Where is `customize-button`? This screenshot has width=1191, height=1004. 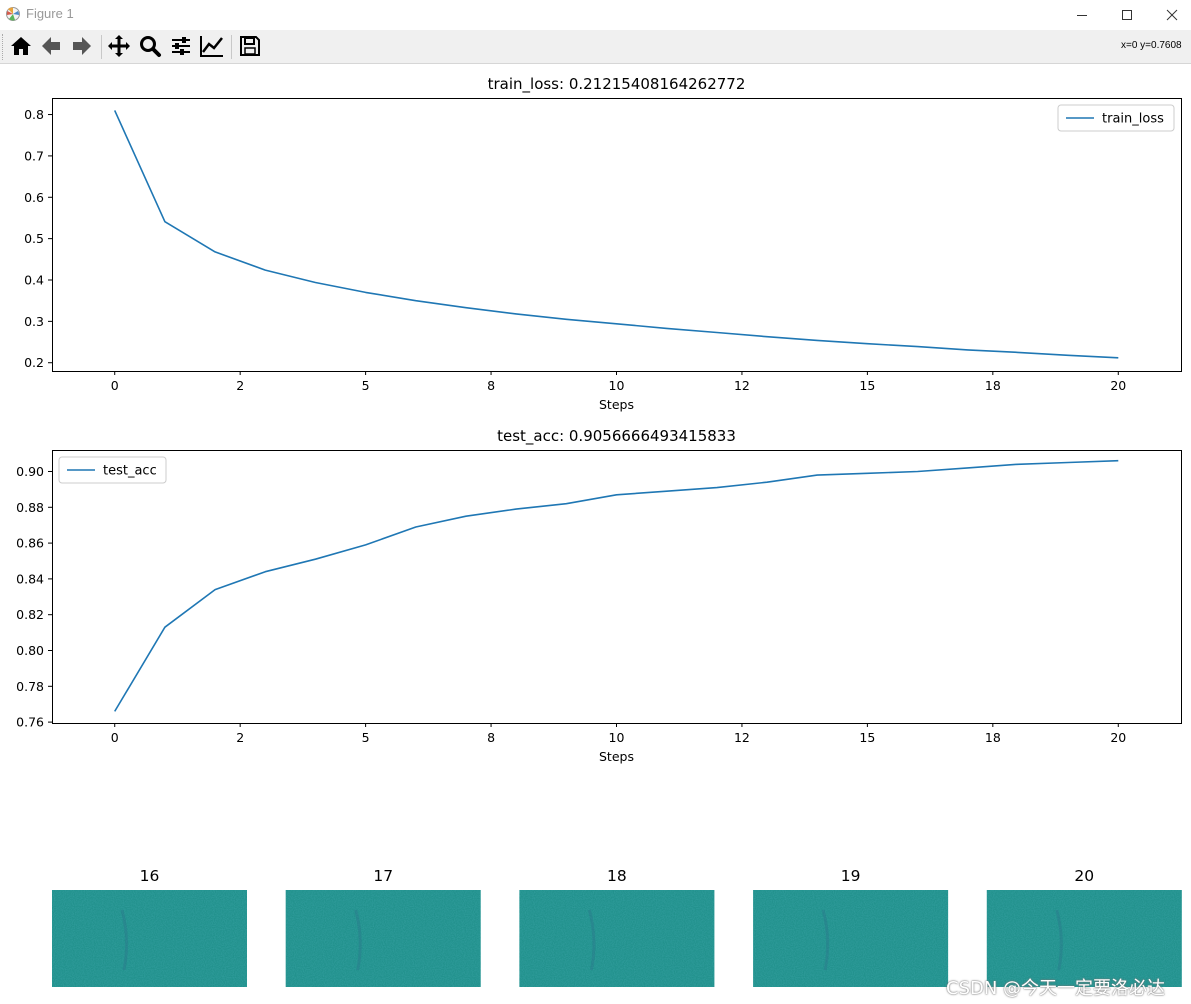
customize-button is located at coordinates (212, 46).